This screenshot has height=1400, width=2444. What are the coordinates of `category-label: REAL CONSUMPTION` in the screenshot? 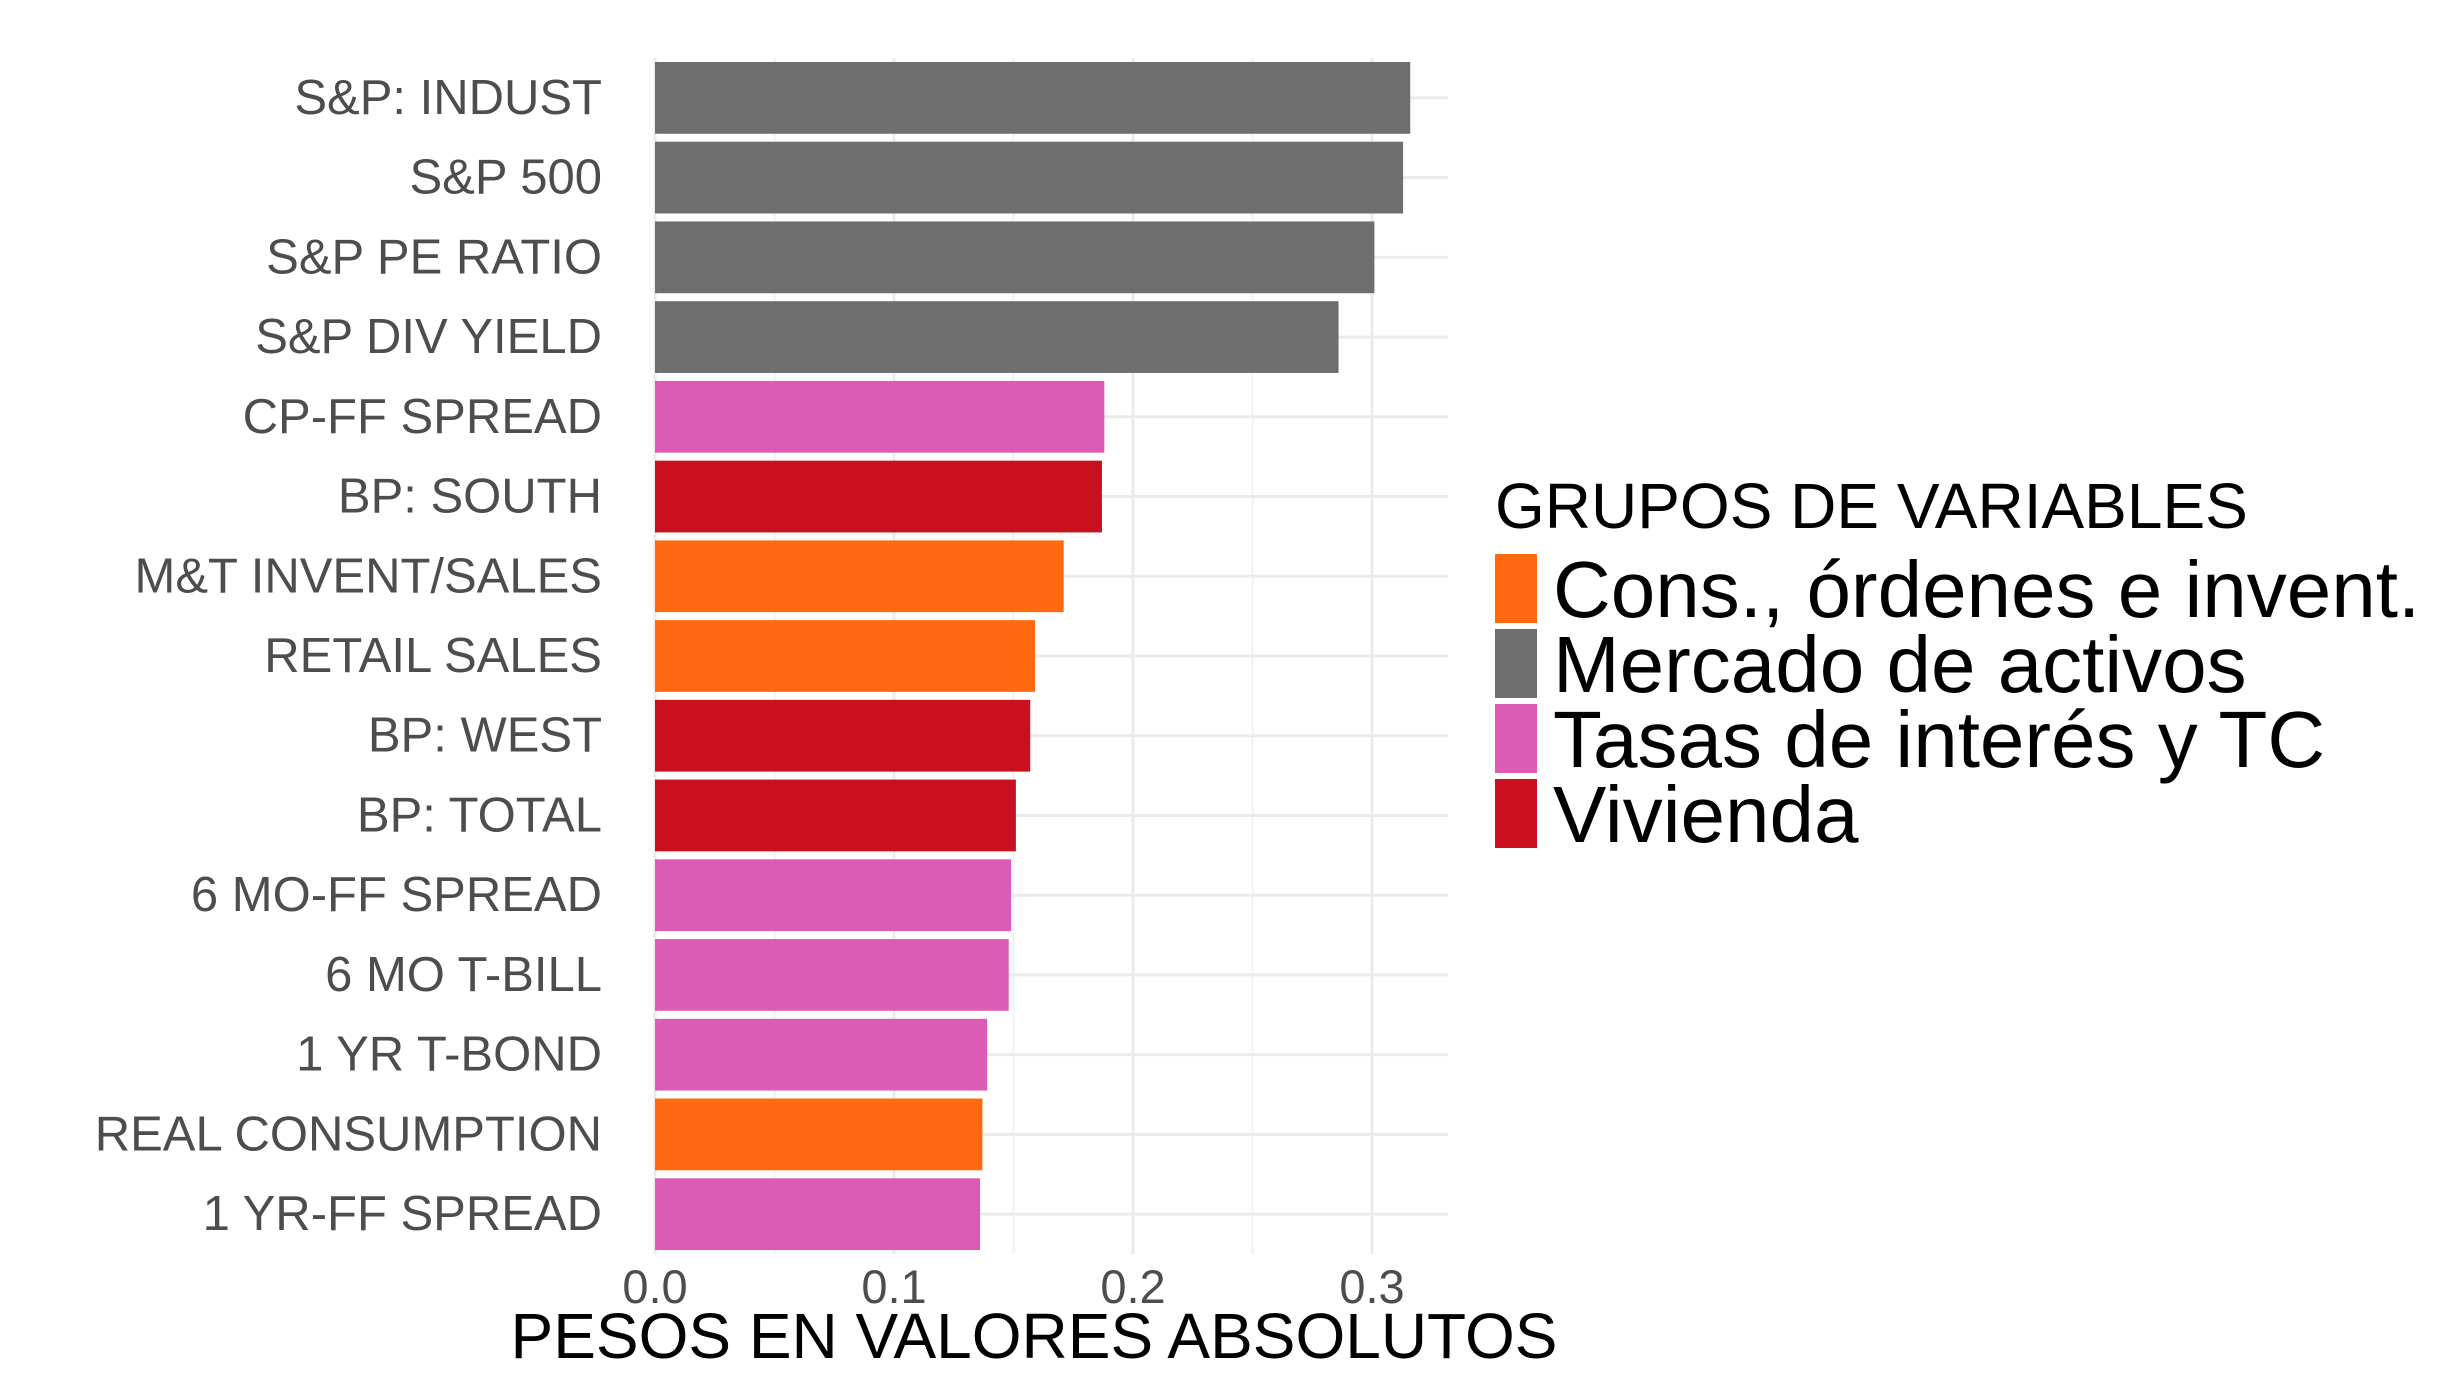 It's located at (348, 1134).